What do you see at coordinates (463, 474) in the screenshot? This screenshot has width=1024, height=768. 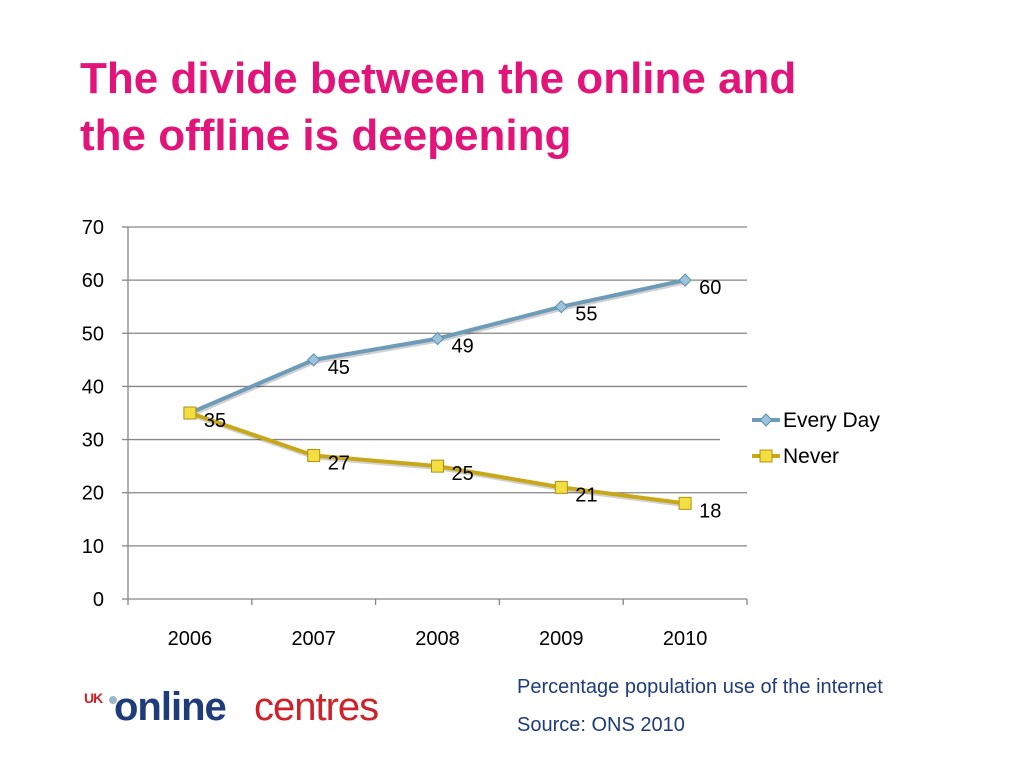 I see `data-label: 25` at bounding box center [463, 474].